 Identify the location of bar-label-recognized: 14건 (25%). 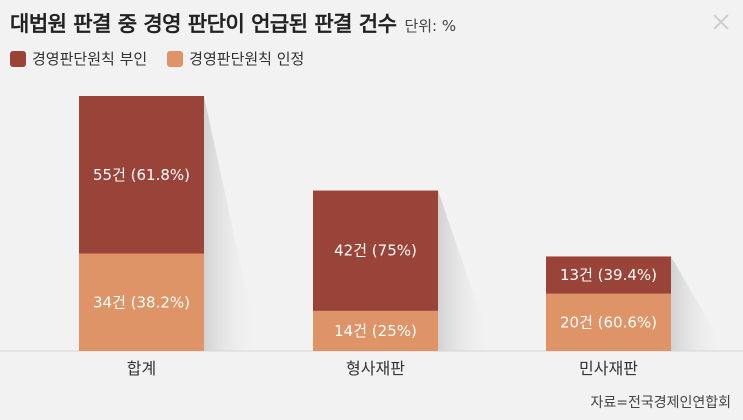
(375, 331).